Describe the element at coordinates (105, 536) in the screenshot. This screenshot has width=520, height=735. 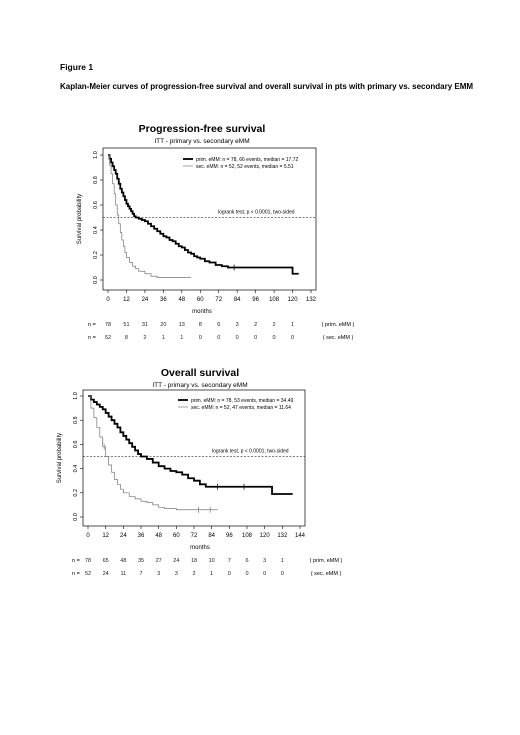
I see `os-x-tick-label-1: 12` at that location.